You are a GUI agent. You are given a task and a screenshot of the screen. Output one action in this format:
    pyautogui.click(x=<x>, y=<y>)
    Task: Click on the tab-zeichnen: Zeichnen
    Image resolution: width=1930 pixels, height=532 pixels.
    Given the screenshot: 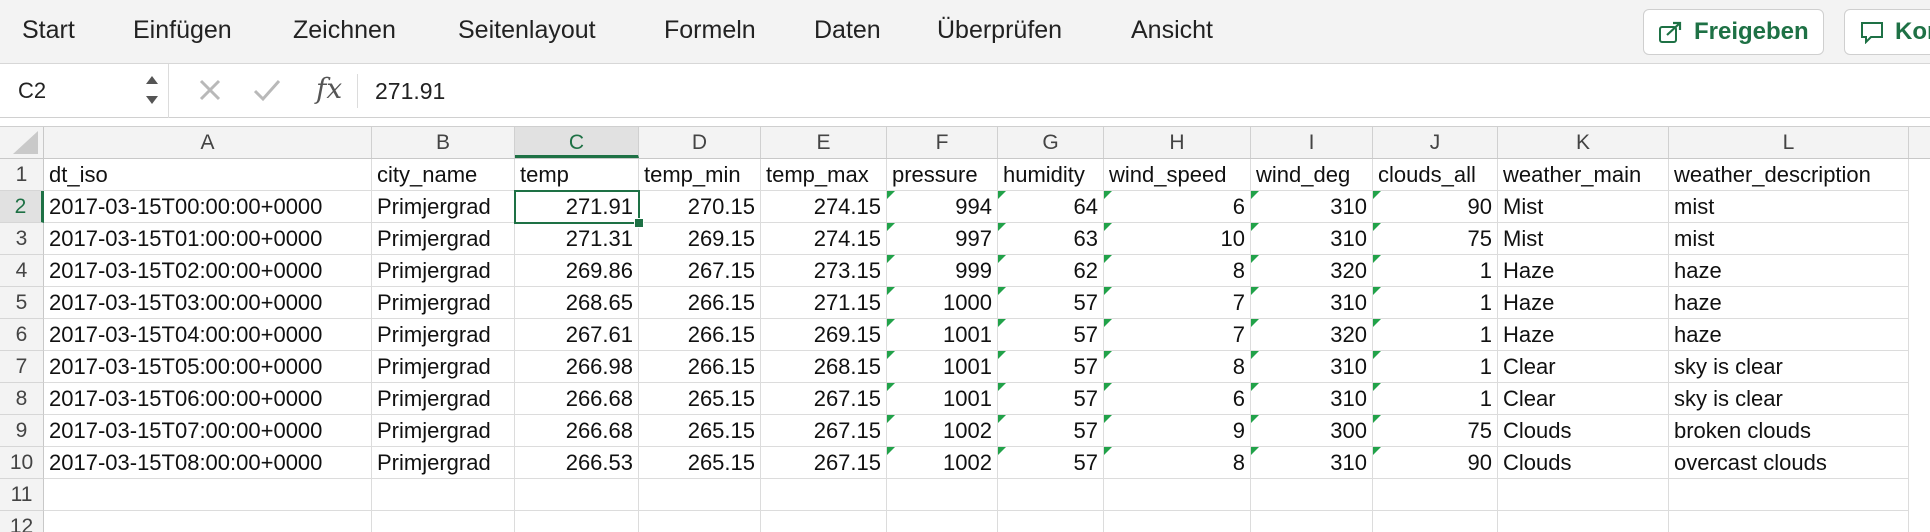 What is the action you would take?
    pyautogui.click(x=344, y=30)
    